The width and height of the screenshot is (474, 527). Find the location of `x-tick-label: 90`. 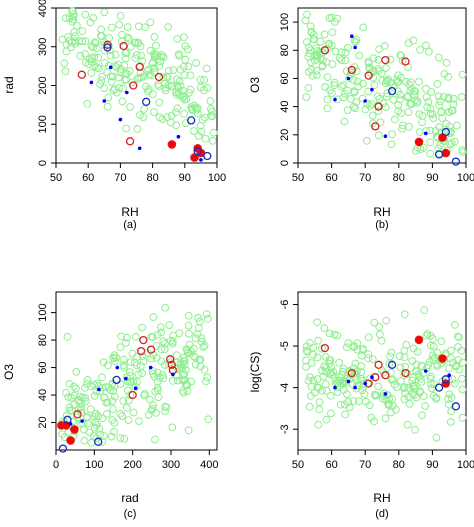

x-tick-label: 90 is located at coordinates (432, 465).